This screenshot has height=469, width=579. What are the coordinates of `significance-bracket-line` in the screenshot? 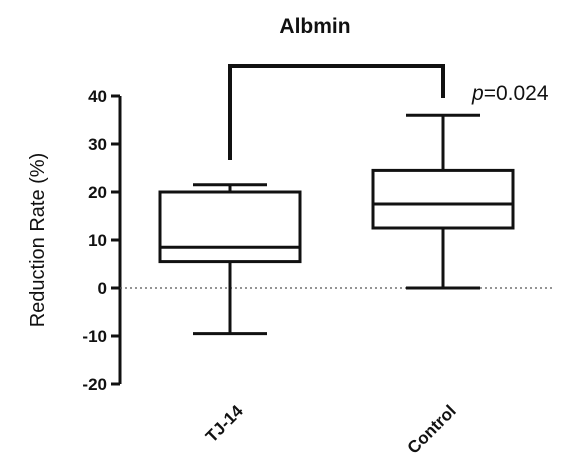 It's located at (336, 112).